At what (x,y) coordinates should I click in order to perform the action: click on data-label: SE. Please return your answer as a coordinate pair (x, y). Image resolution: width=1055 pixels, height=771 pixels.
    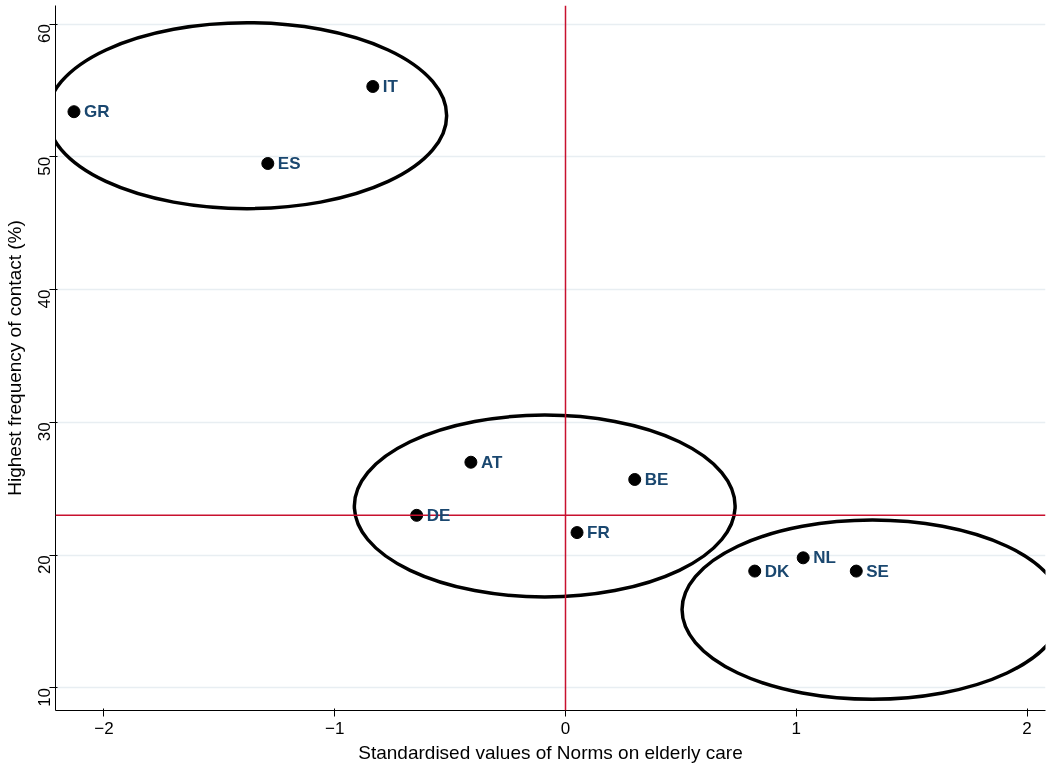
    Looking at the image, I should click on (877, 571).